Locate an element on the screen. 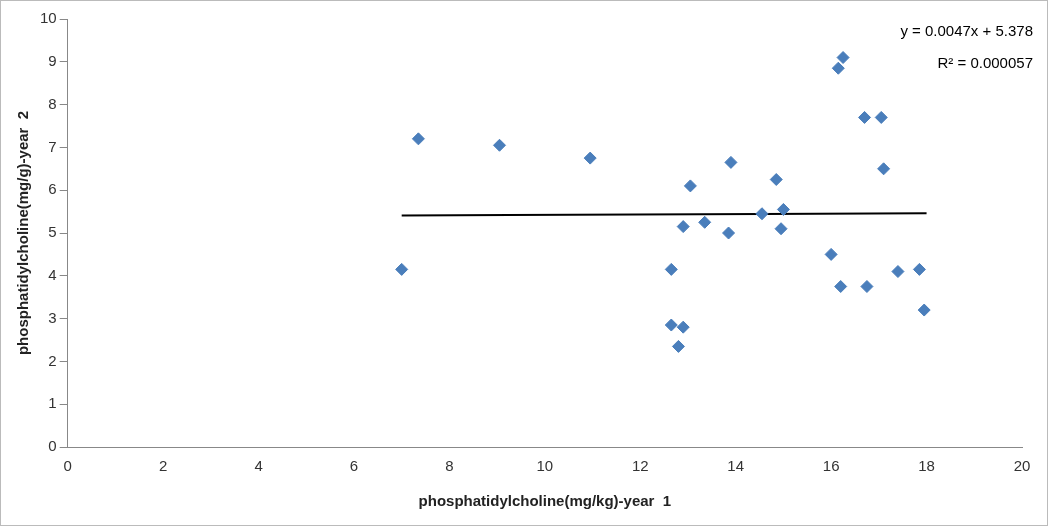  y-tick-label: 4 is located at coordinates (52, 274).